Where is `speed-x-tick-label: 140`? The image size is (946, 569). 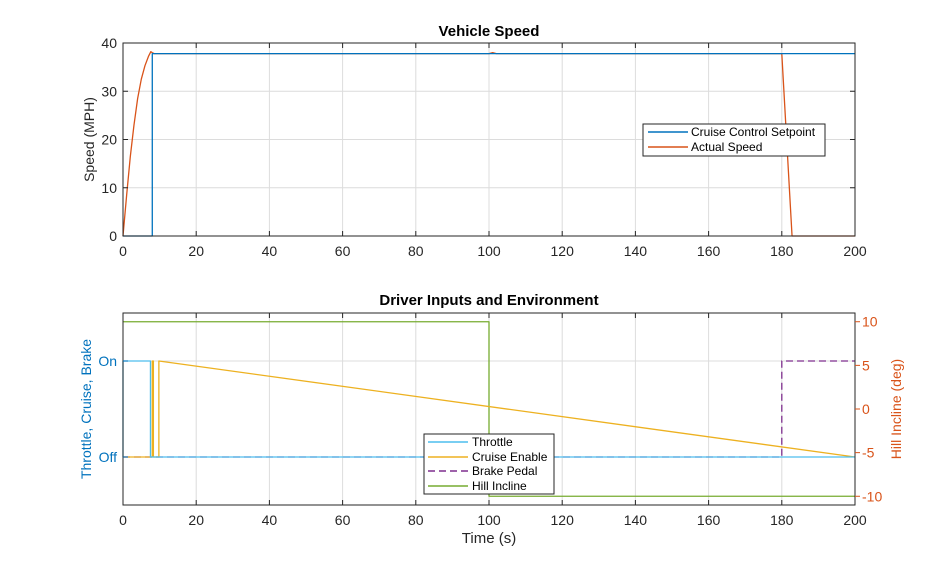
speed-x-tick-label: 140 is located at coordinates (636, 251).